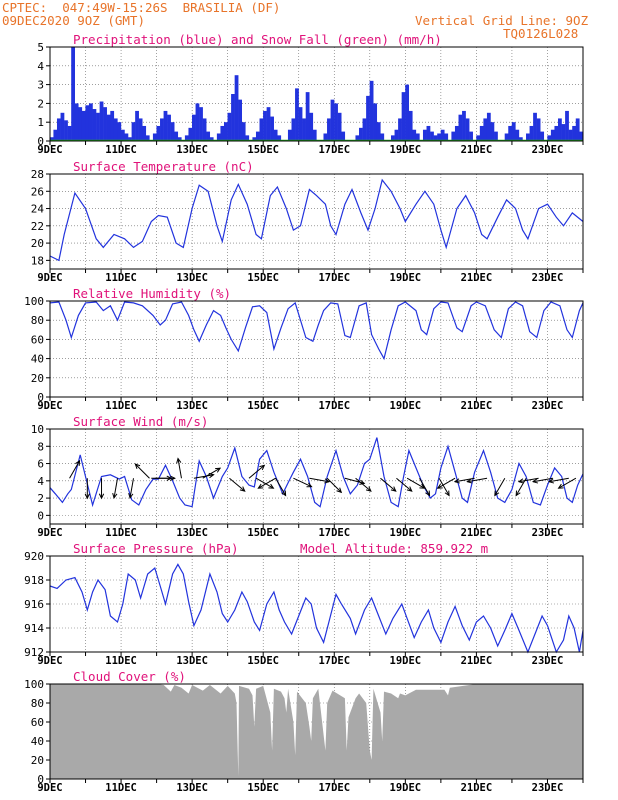  I want to click on wind-x-tick-label: 23DEC, so click(548, 533).